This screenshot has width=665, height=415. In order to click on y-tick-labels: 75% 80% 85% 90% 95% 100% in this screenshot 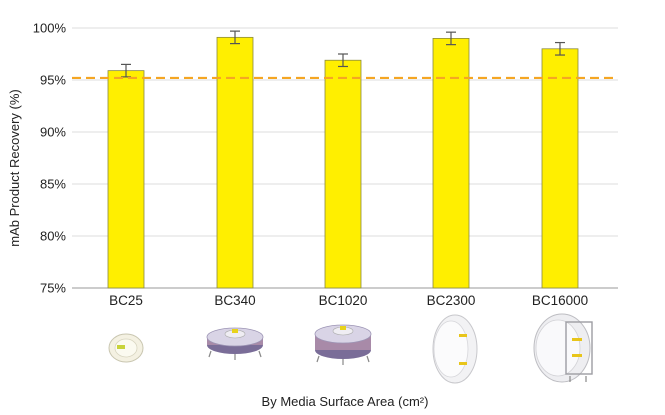, I will do `click(50, 158)`.